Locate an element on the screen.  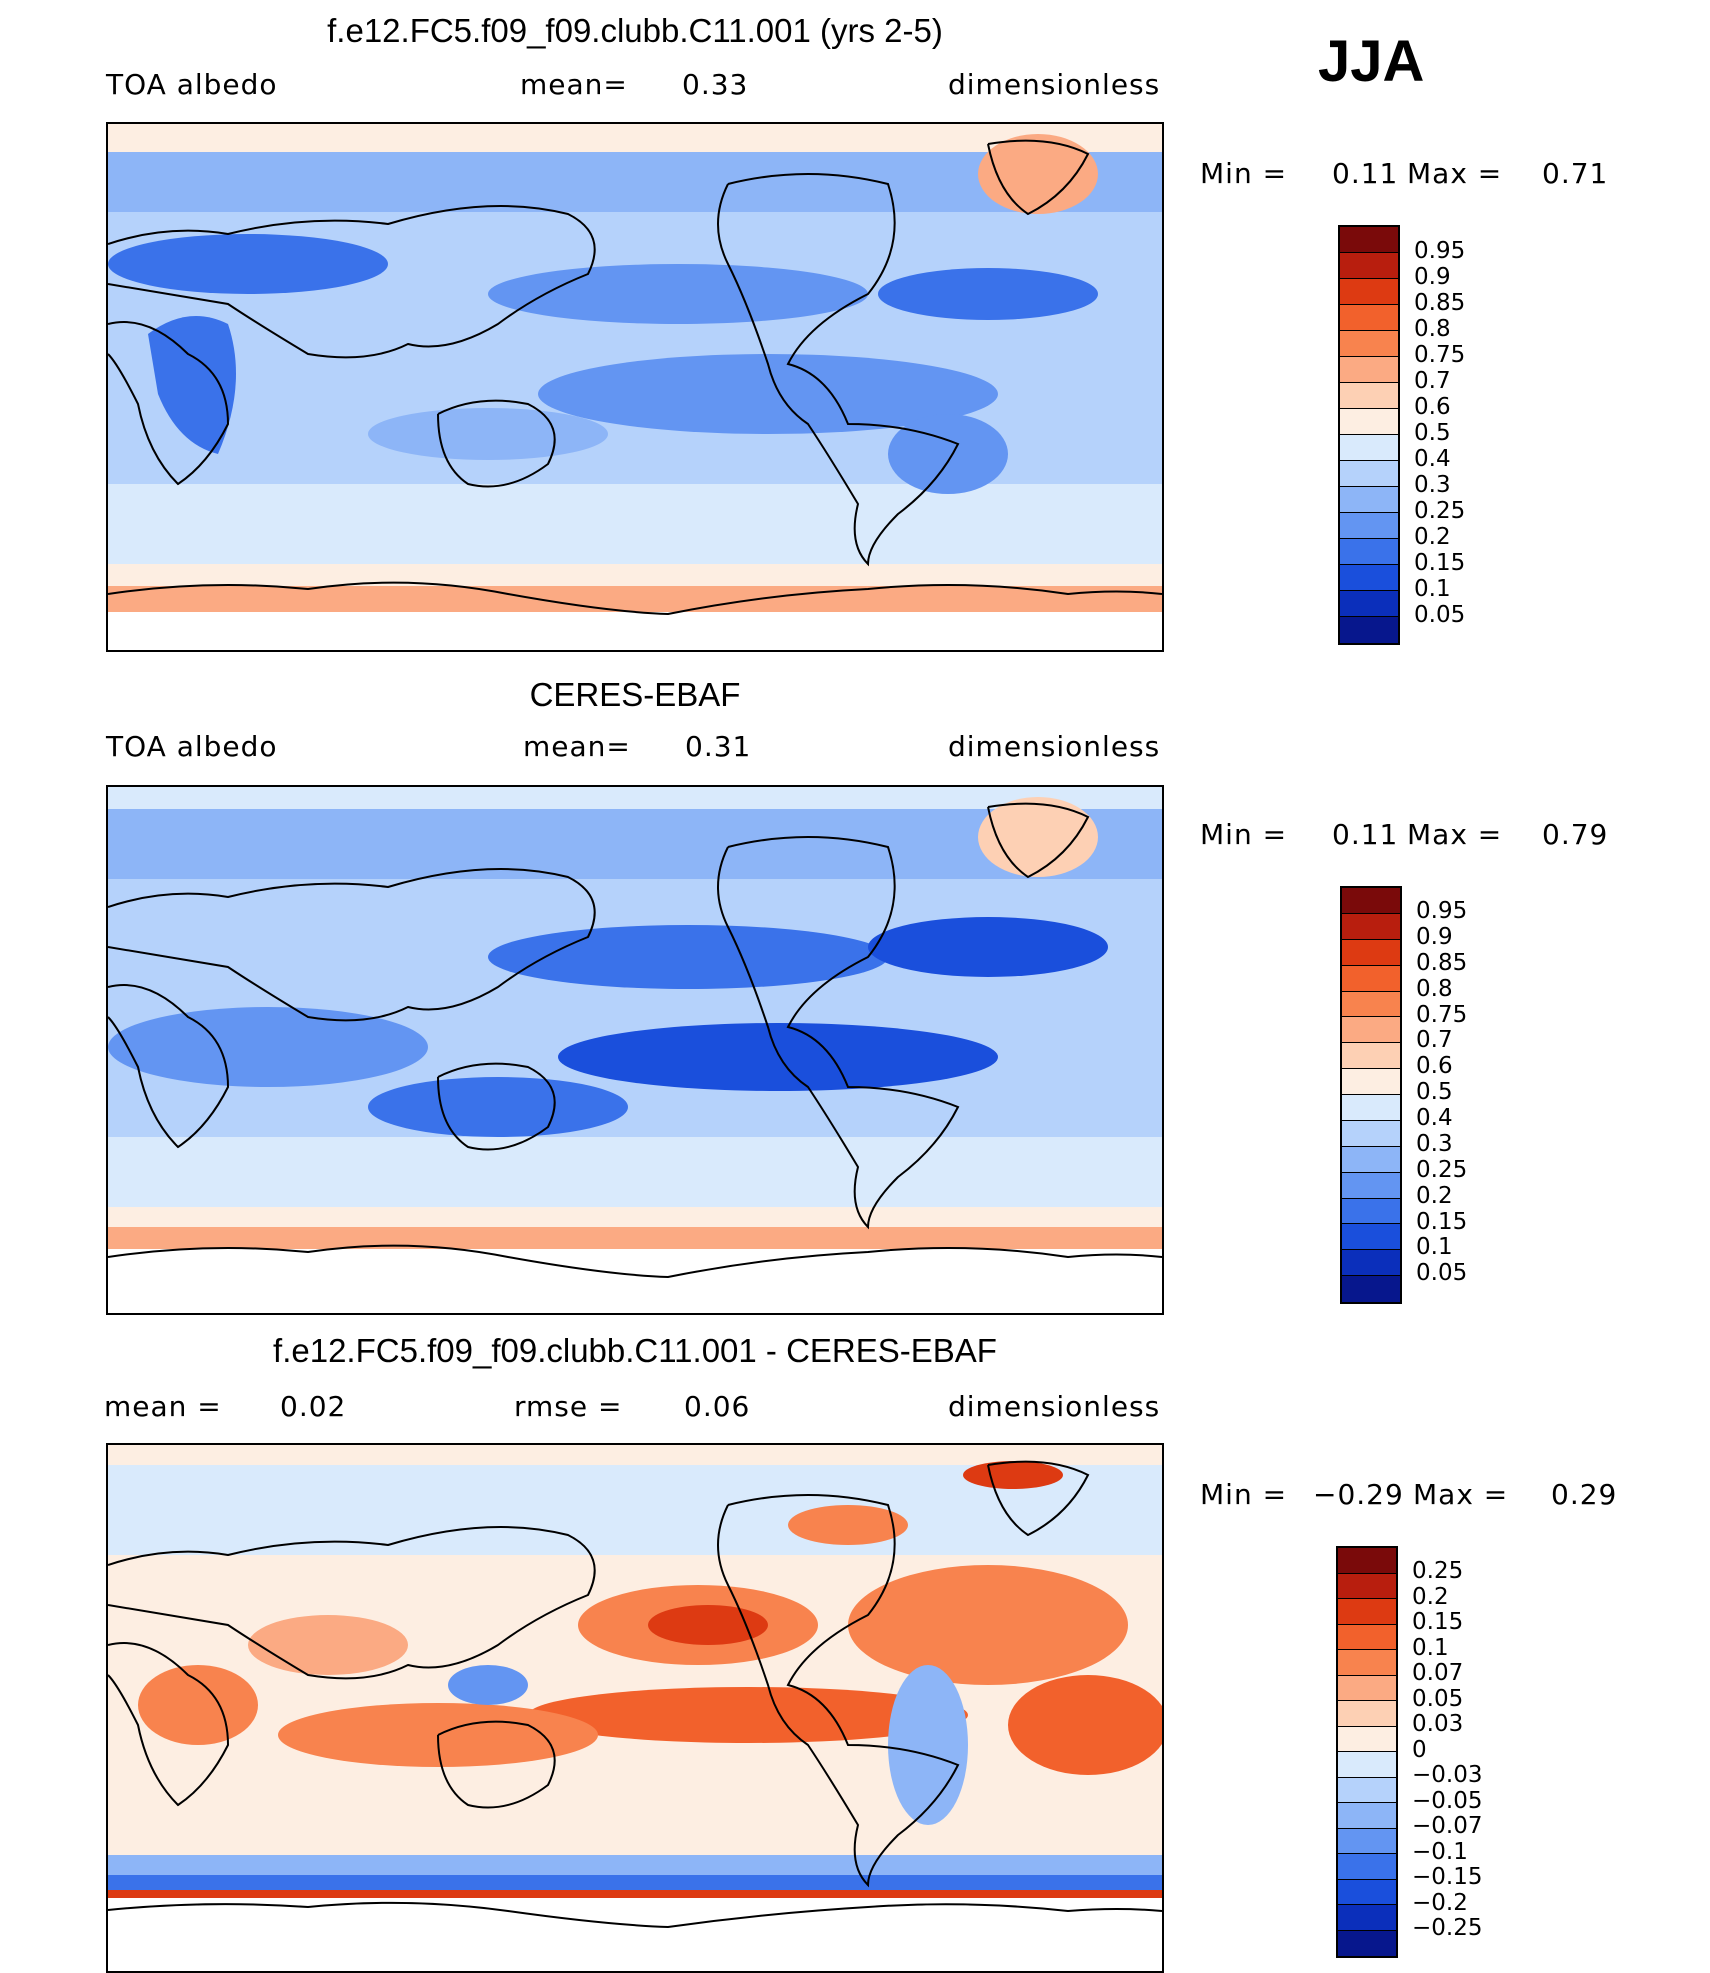
panel-1-colorbar is located at coordinates (1369, 435).